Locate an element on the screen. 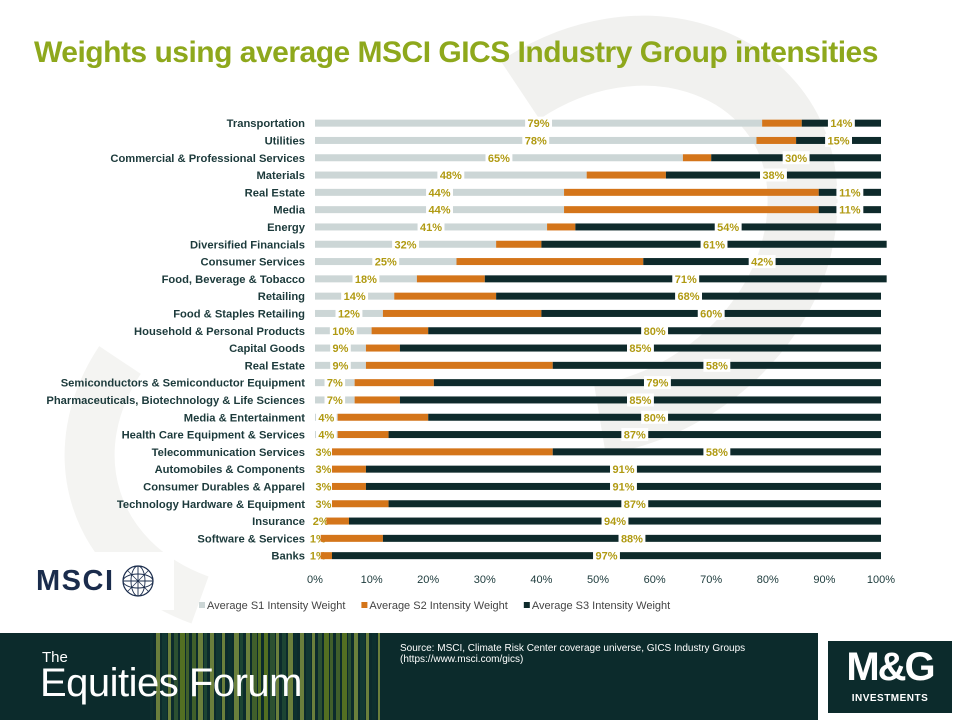  data-label: 71% is located at coordinates (686, 280).